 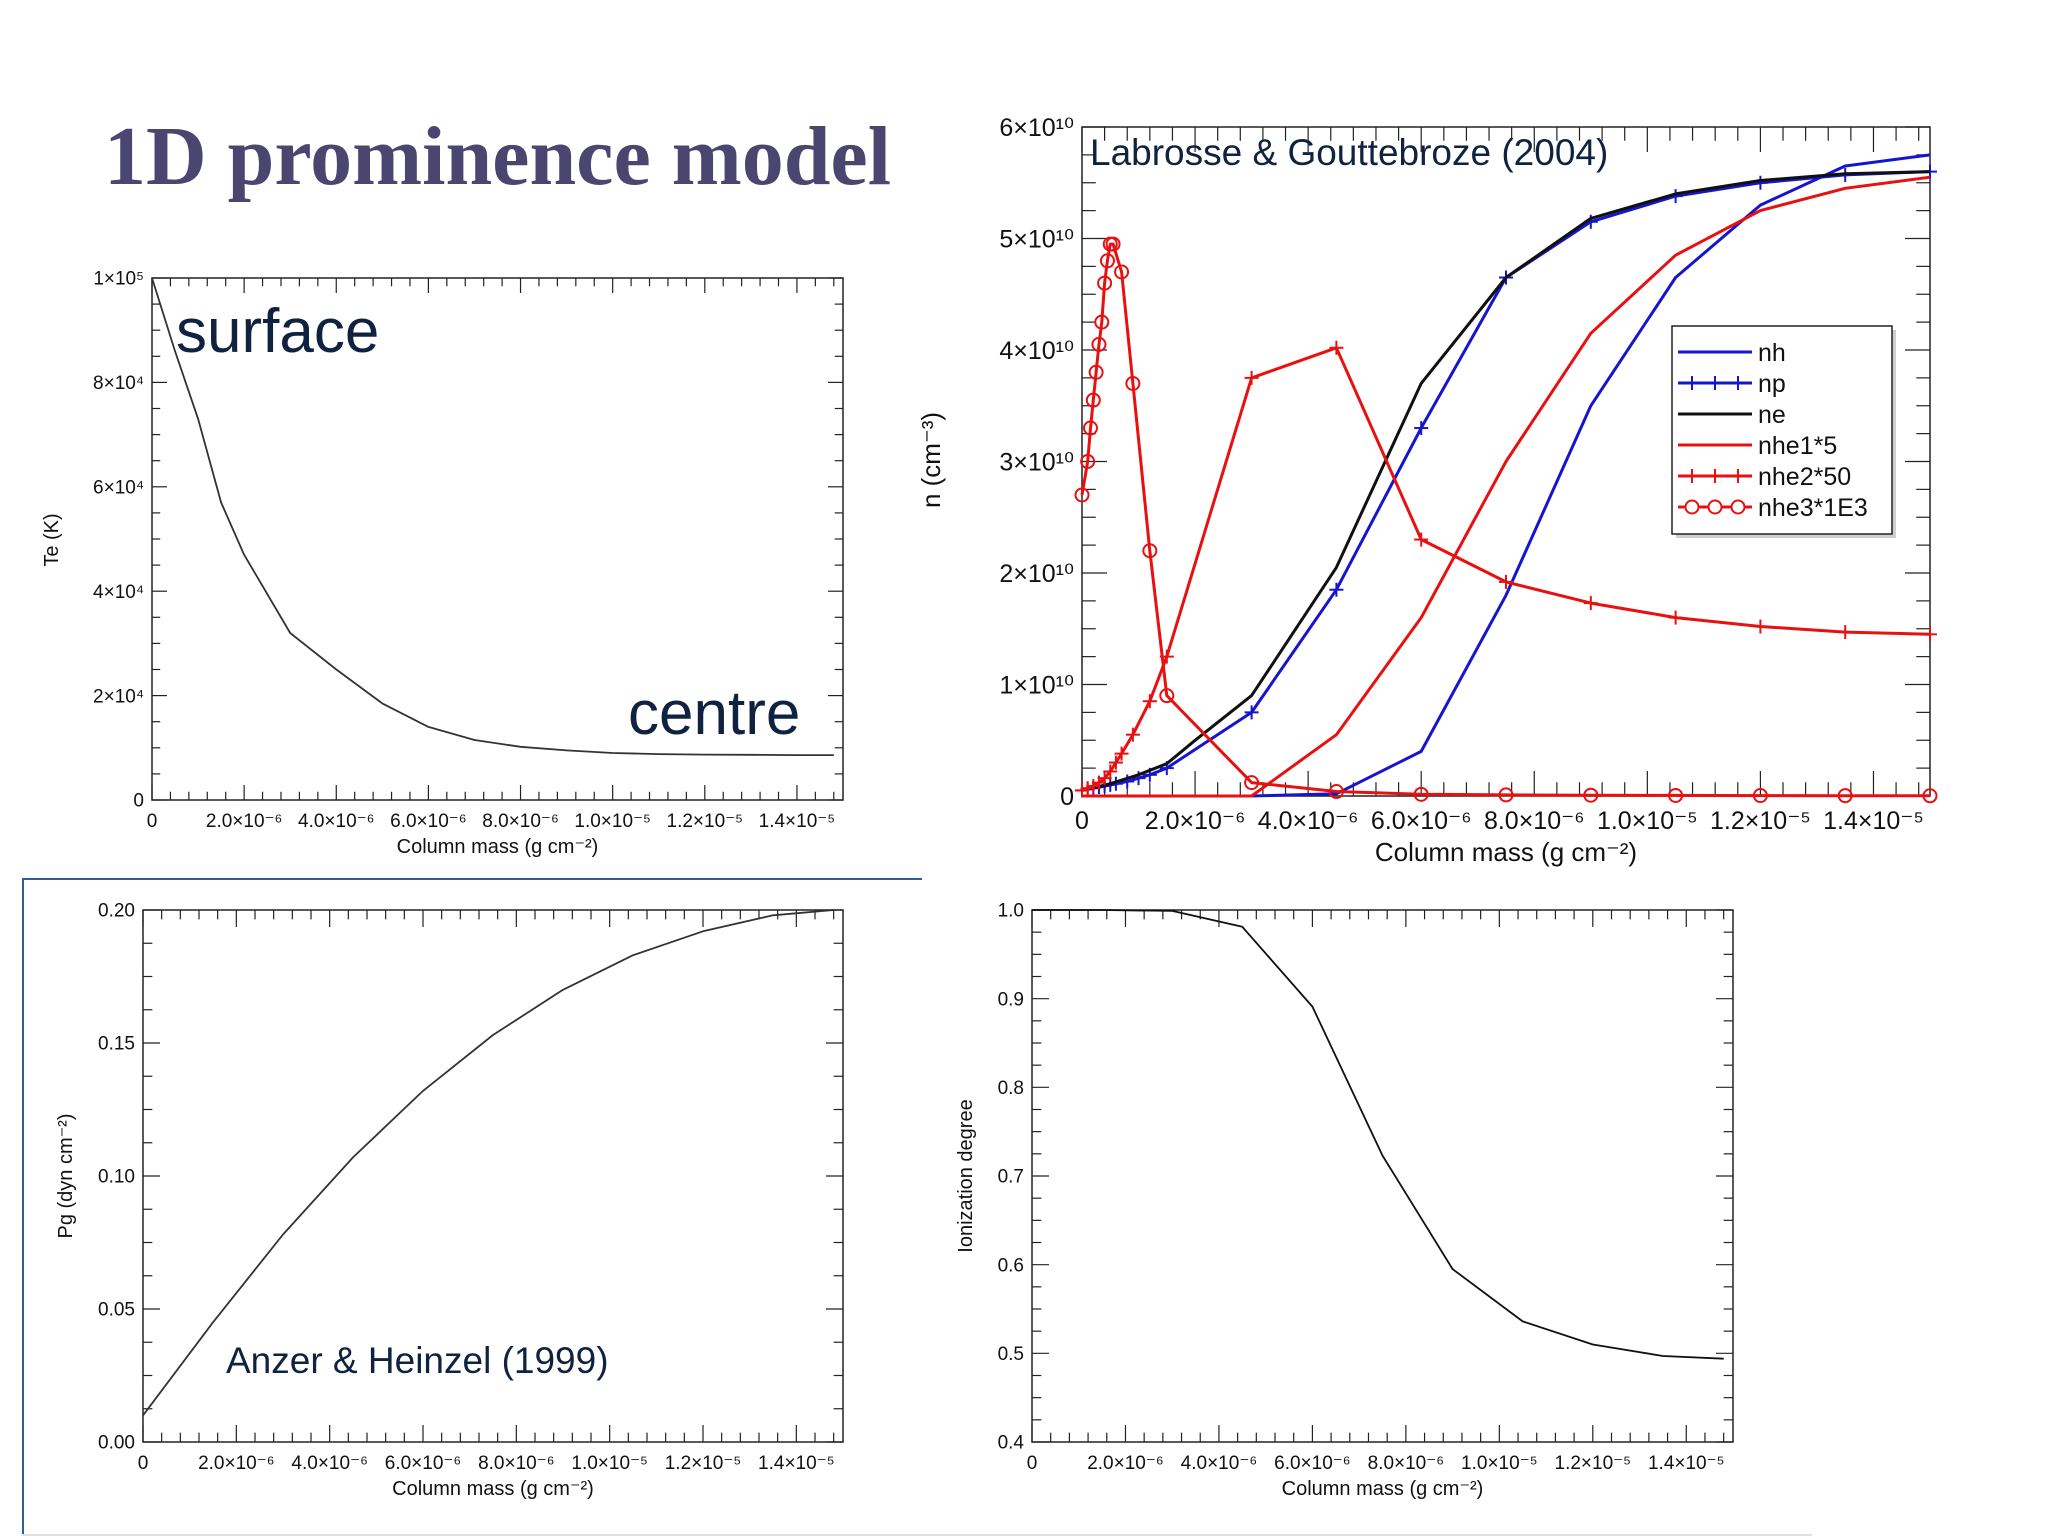 I want to click on legend-label-nhe1*5: nhe1*5, so click(x=1797, y=446).